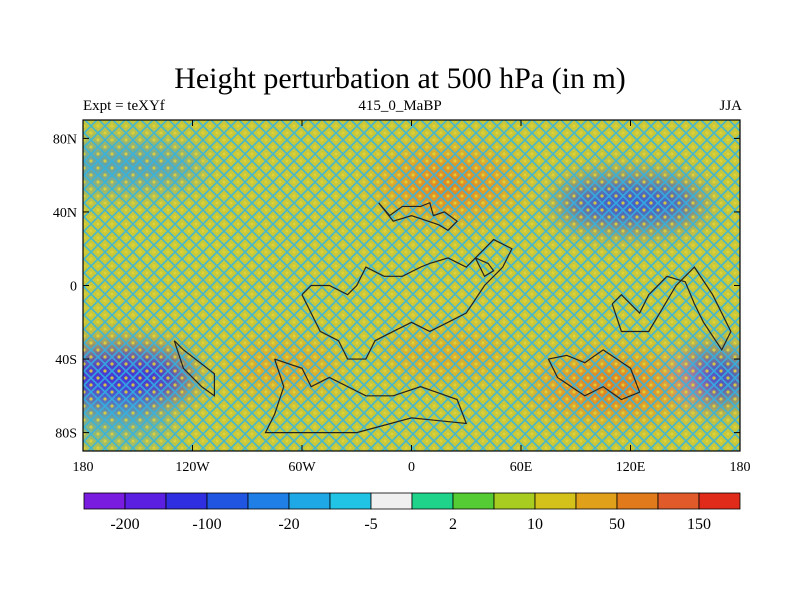 This screenshot has width=800, height=600. I want to click on lat-tick-label: 0, so click(73, 287).